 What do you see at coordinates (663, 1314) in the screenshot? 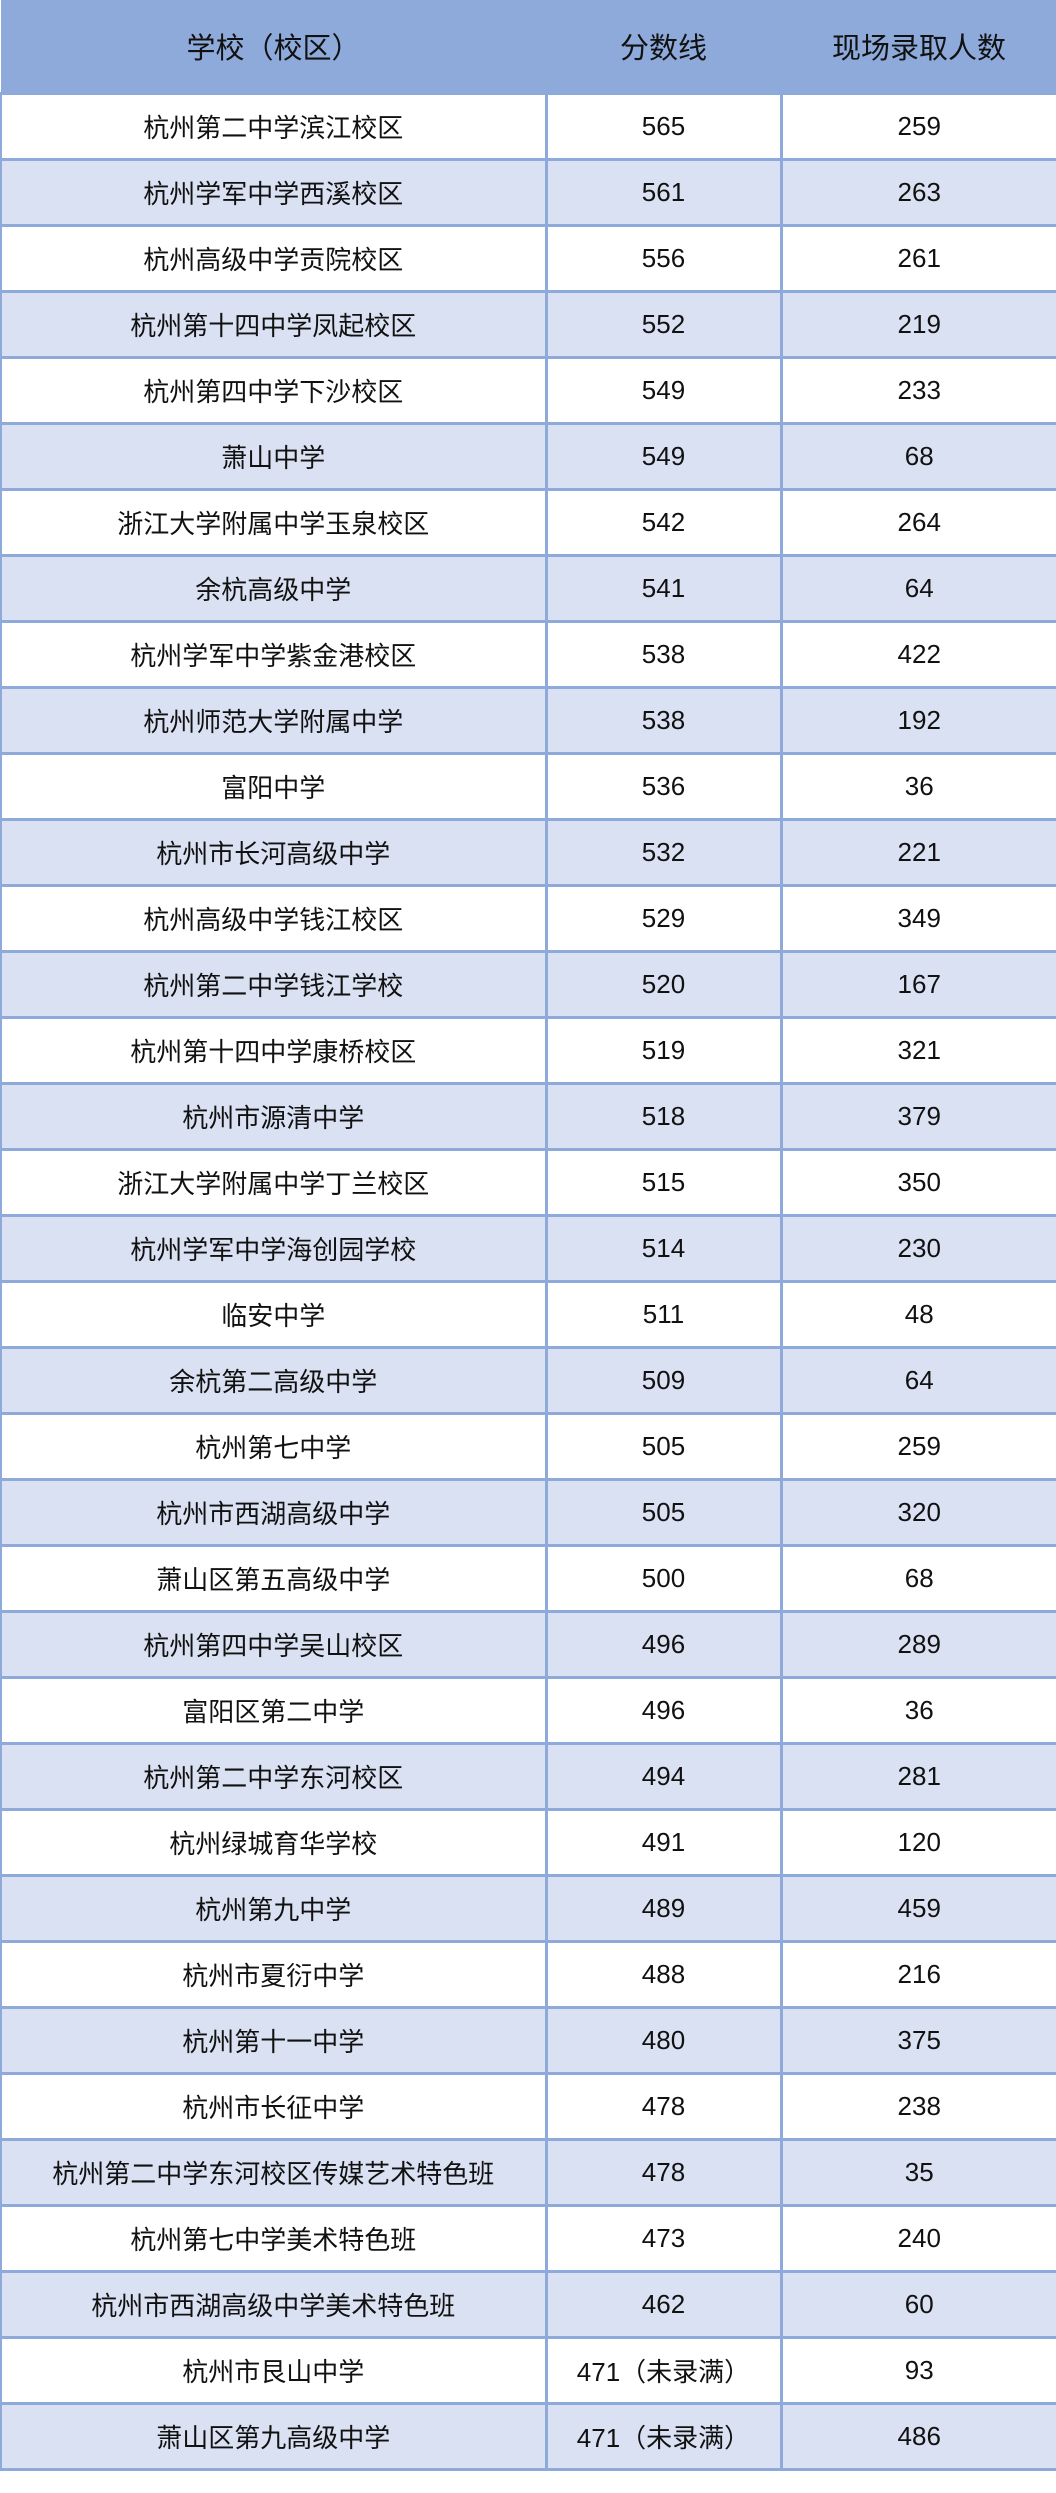
I see `score-cell: 511` at bounding box center [663, 1314].